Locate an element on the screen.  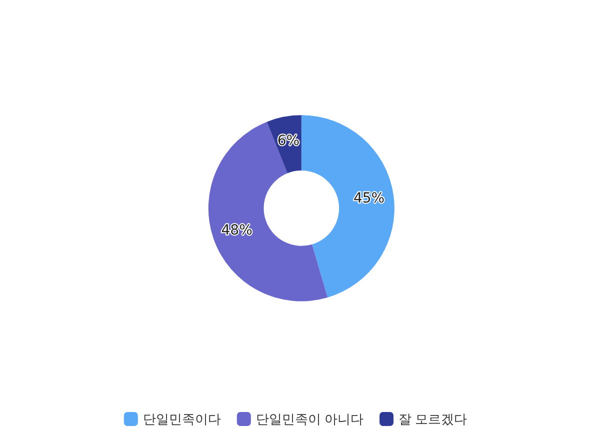
legend-label: 잘 모르겠다 is located at coordinates (433, 419).